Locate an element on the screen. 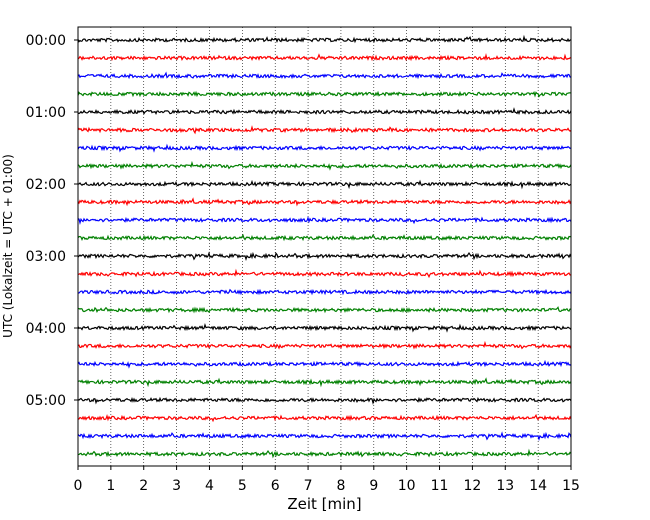 The image size is (650, 520). x-axis-title: Zeit [min] is located at coordinates (324, 504).